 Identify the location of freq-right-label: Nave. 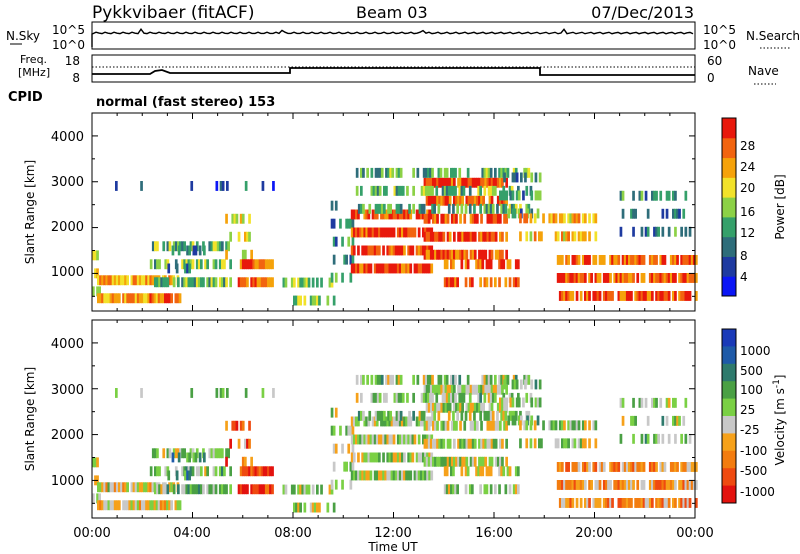
(763, 71).